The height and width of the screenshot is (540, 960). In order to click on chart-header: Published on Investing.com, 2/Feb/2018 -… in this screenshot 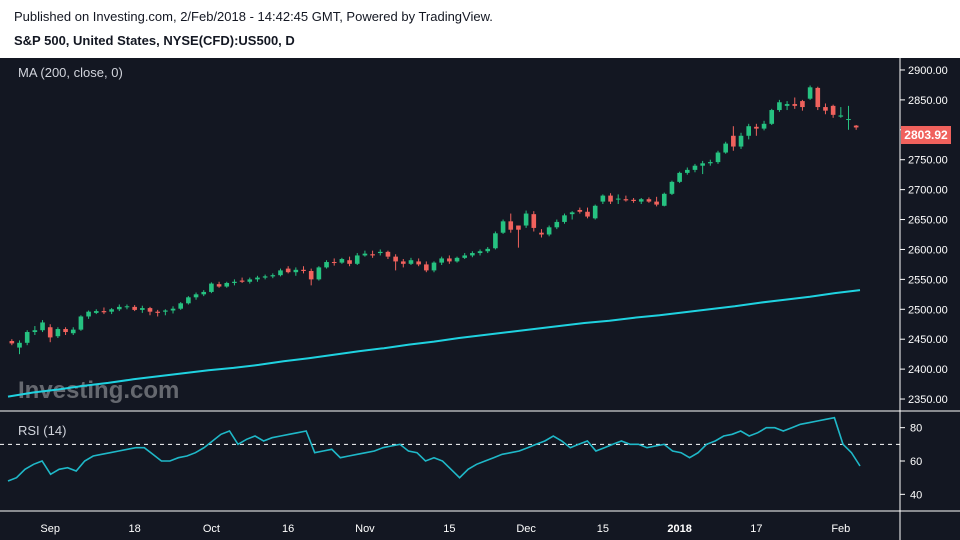, I will do `click(480, 29)`.